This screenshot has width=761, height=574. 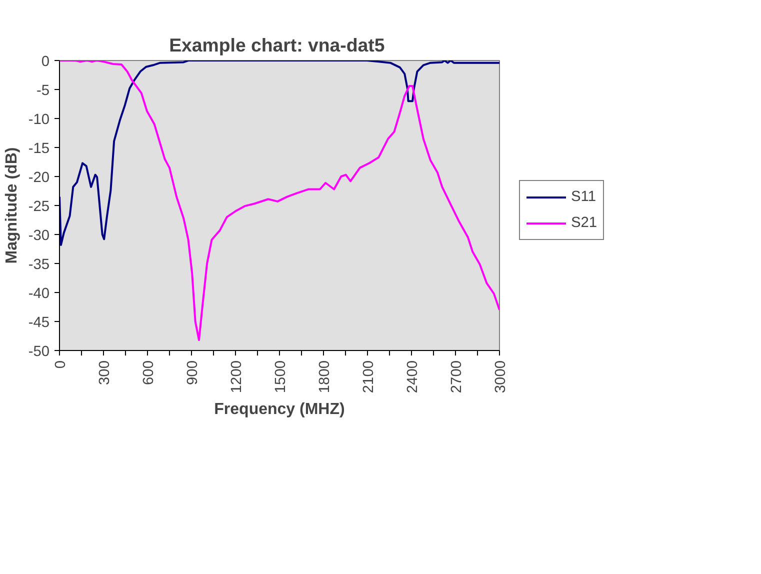 What do you see at coordinates (413, 377) in the screenshot?
I see `x-tick-label: 2400` at bounding box center [413, 377].